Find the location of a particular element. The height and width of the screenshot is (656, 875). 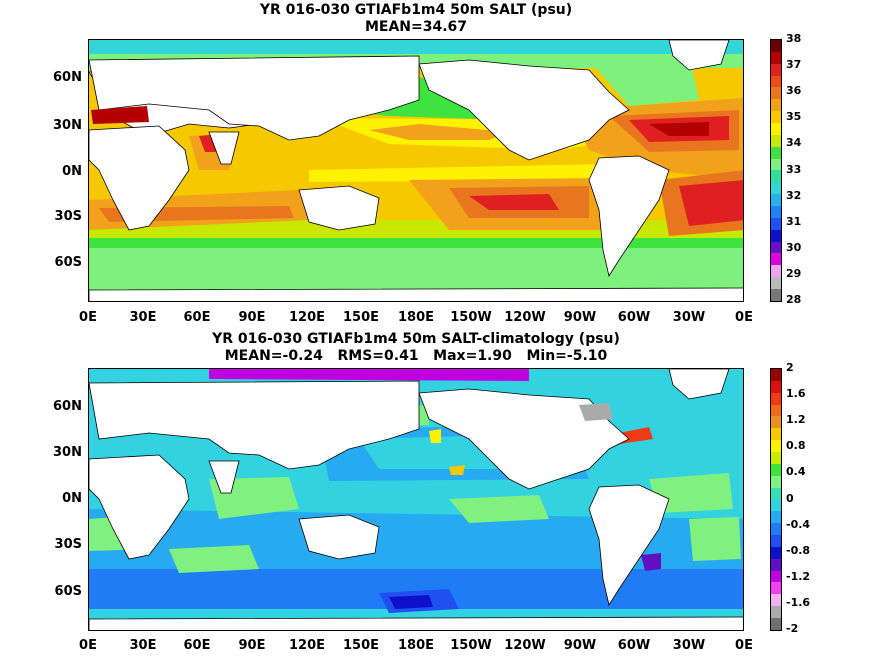

panel1-lat-60n: 60N is located at coordinates (67, 77).